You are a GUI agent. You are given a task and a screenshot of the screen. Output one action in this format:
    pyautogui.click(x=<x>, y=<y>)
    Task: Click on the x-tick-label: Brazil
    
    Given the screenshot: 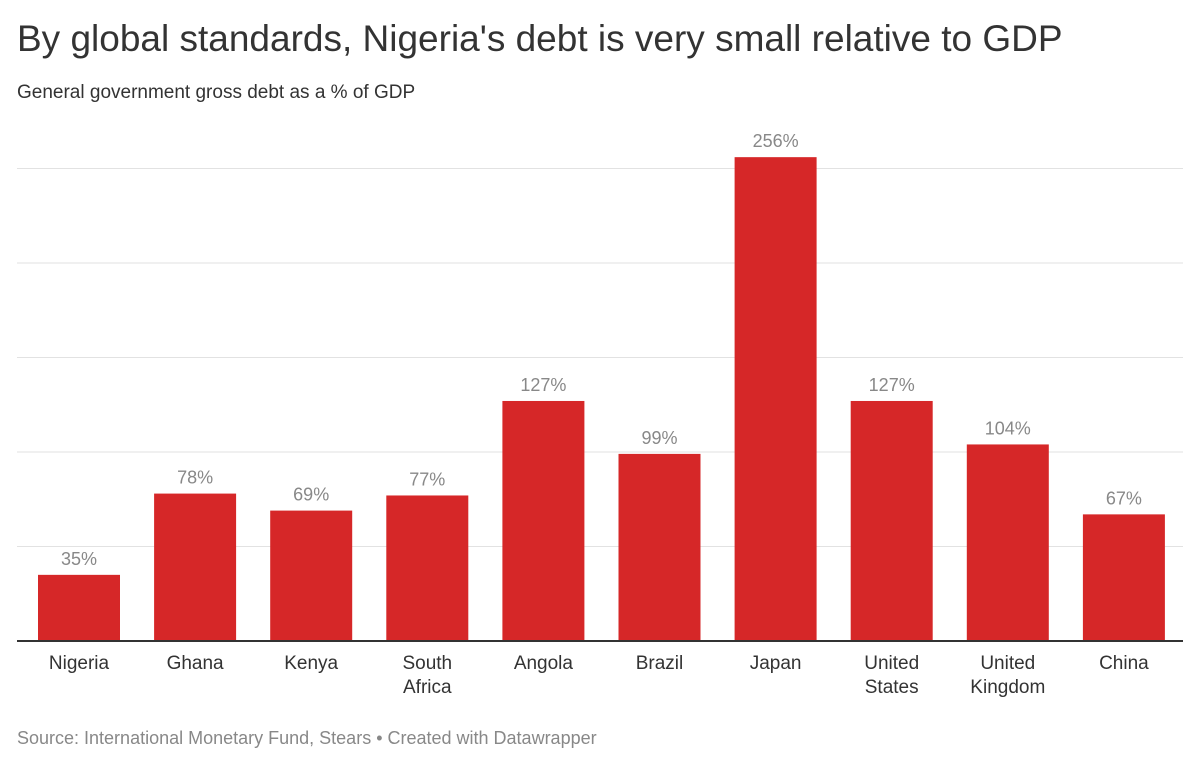 What is the action you would take?
    pyautogui.click(x=660, y=663)
    